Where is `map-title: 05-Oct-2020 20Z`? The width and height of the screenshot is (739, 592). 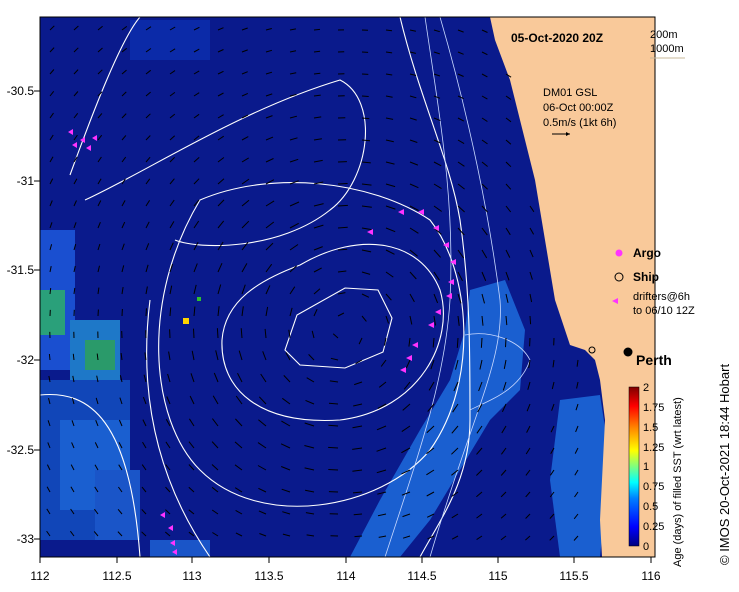
map-title: 05-Oct-2020 20Z is located at coordinates (557, 38).